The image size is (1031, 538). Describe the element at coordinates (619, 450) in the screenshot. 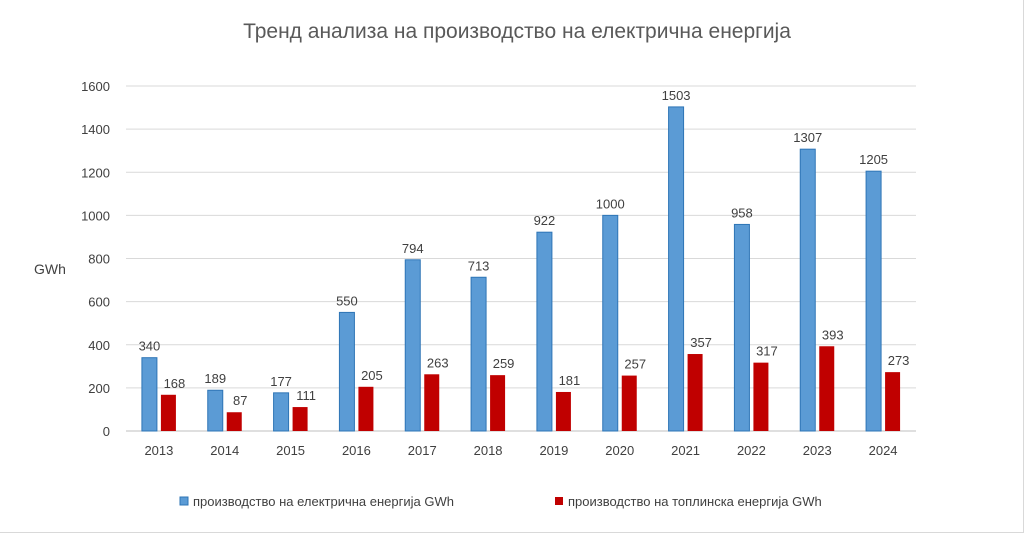

I see `x-tick-label: 2020` at that location.